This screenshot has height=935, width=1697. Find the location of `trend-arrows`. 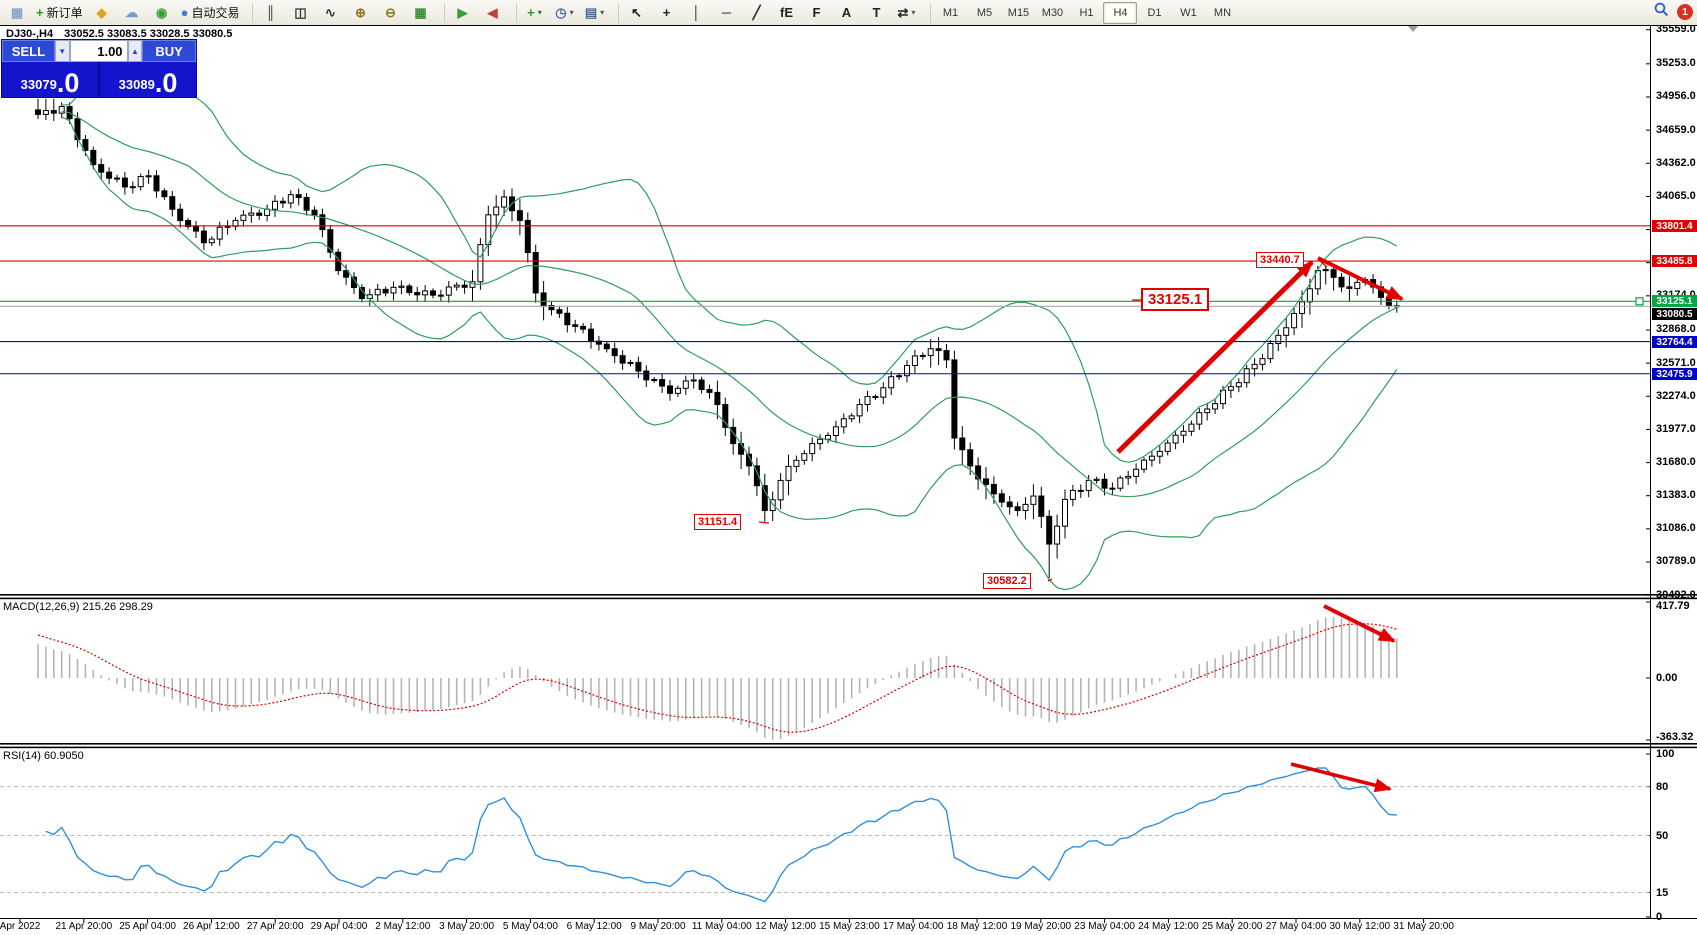

trend-arrows is located at coordinates (1260, 524).